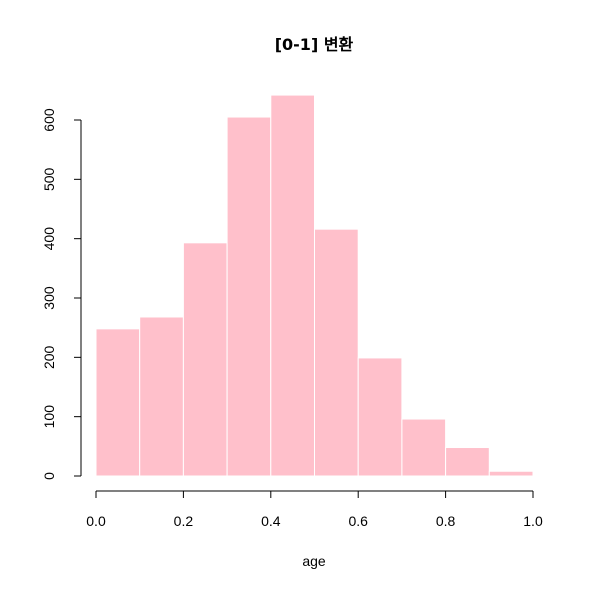  Describe the element at coordinates (49, 120) in the screenshot. I see `y-tick-label: 600` at that location.